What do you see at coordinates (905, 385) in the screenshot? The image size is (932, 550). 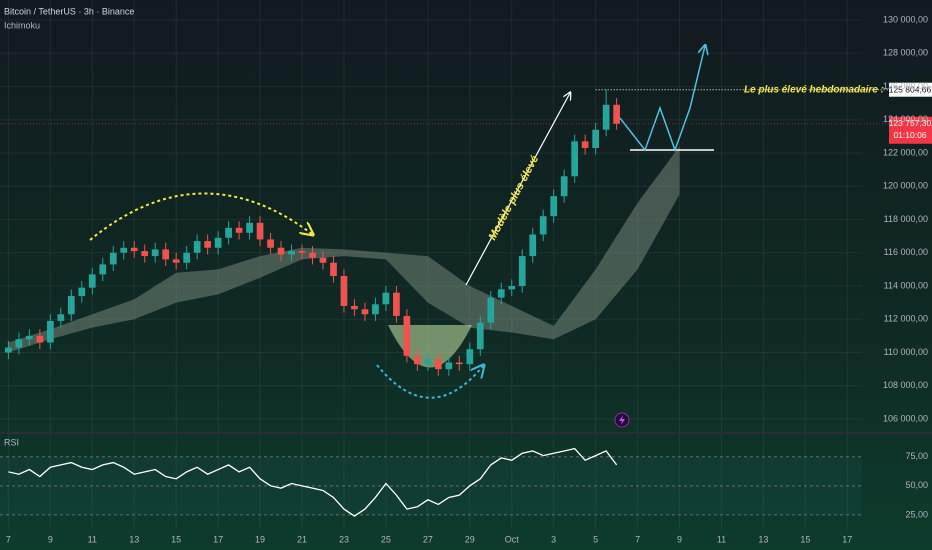 I see `y-tick-label: 108 000,00` at bounding box center [905, 385].